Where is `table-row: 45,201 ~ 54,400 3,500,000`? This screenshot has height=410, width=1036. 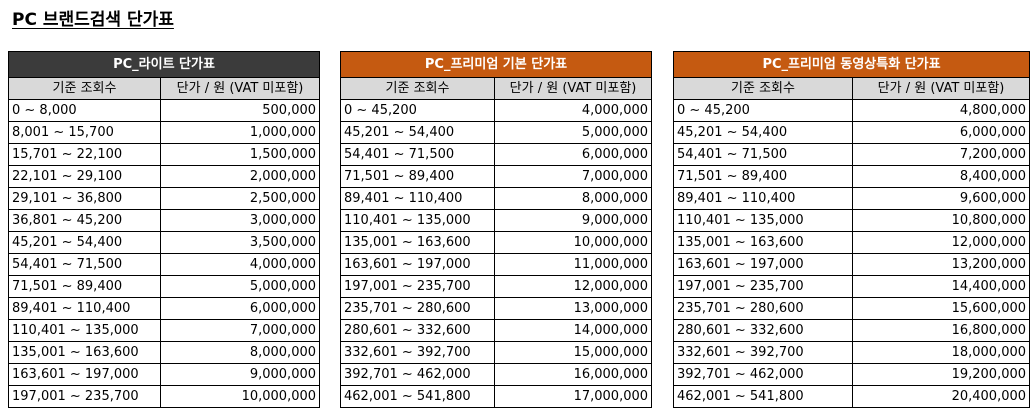 table-row: 45,201 ~ 54,400 3,500,000 is located at coordinates (164, 242).